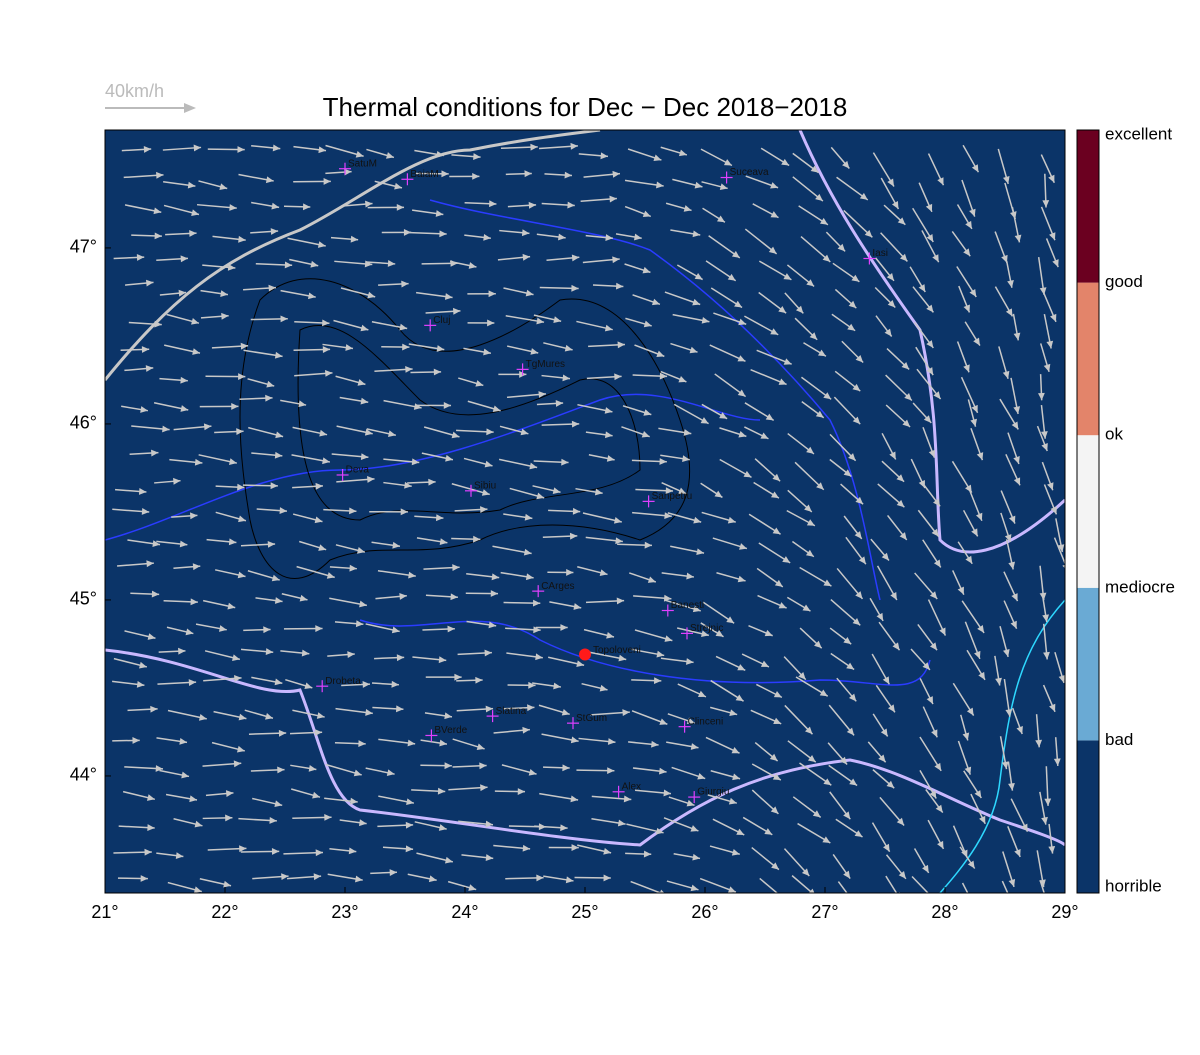 The image size is (1200, 1055). Describe the element at coordinates (104, 912) in the screenshot. I see `x-tick-label: 21°` at that location.